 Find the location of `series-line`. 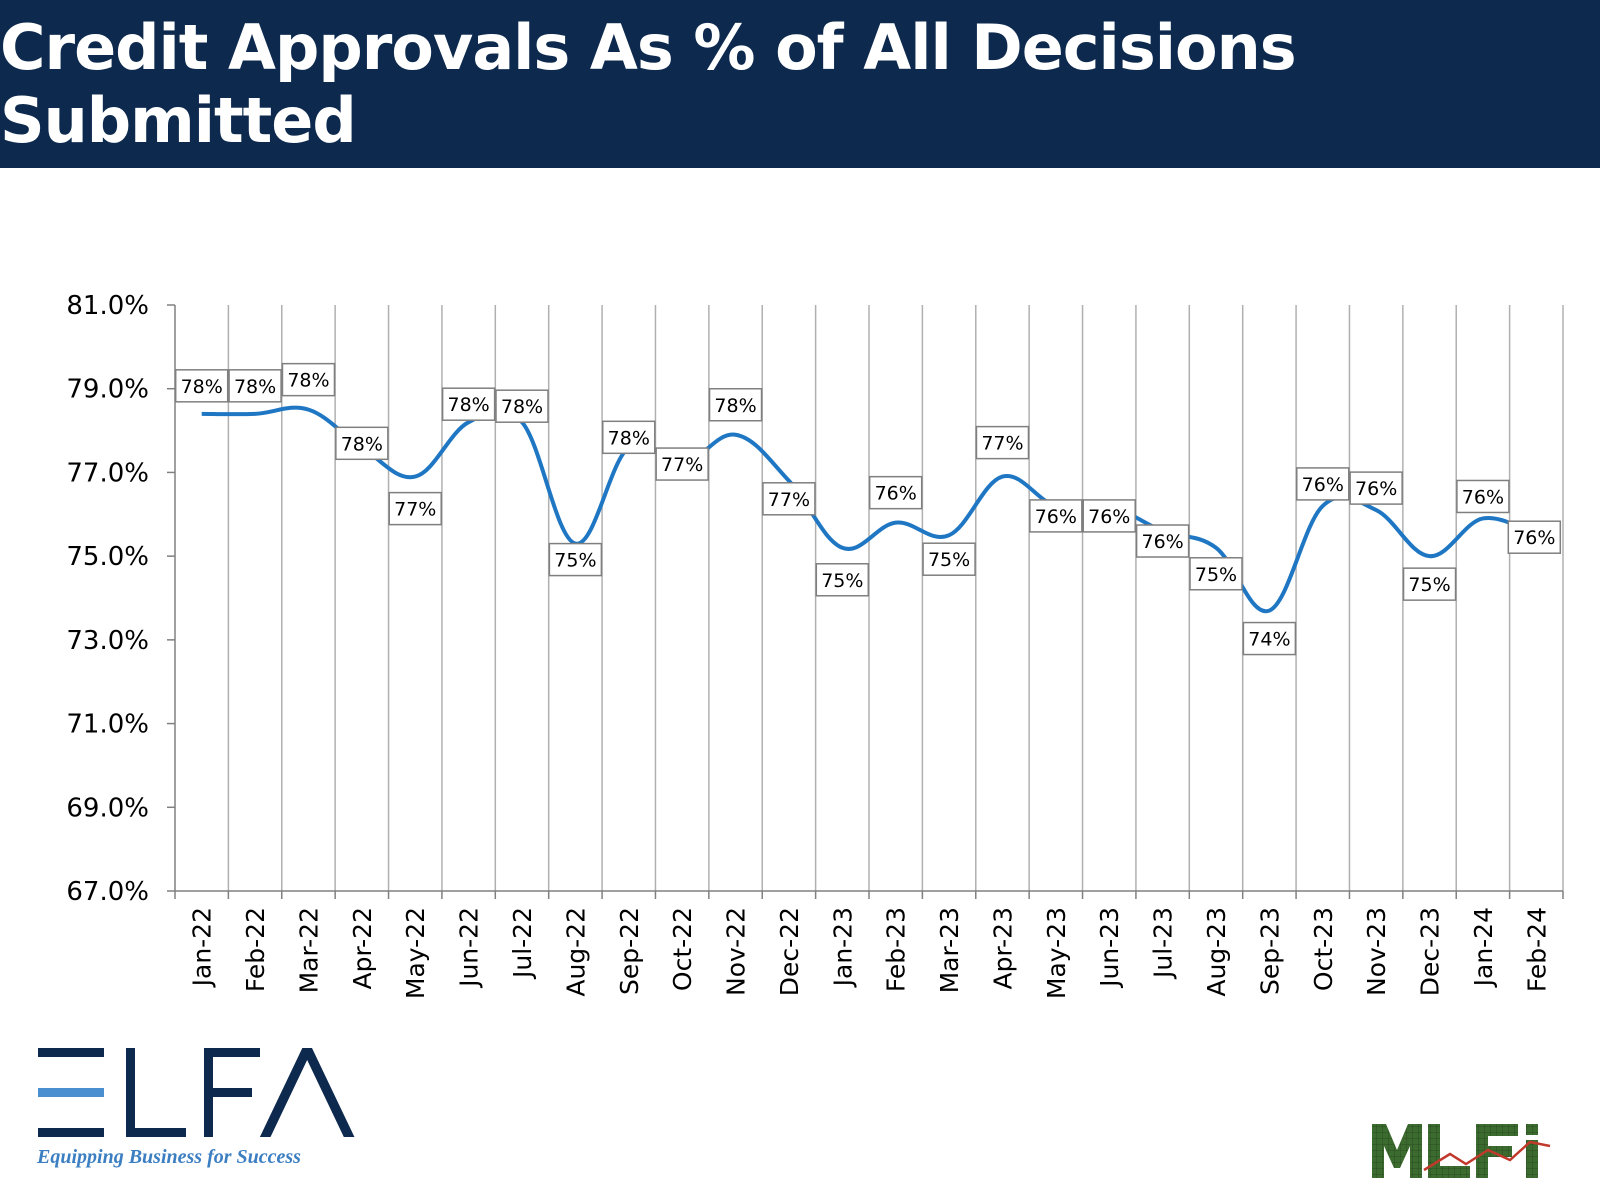

series-line is located at coordinates (869, 509).